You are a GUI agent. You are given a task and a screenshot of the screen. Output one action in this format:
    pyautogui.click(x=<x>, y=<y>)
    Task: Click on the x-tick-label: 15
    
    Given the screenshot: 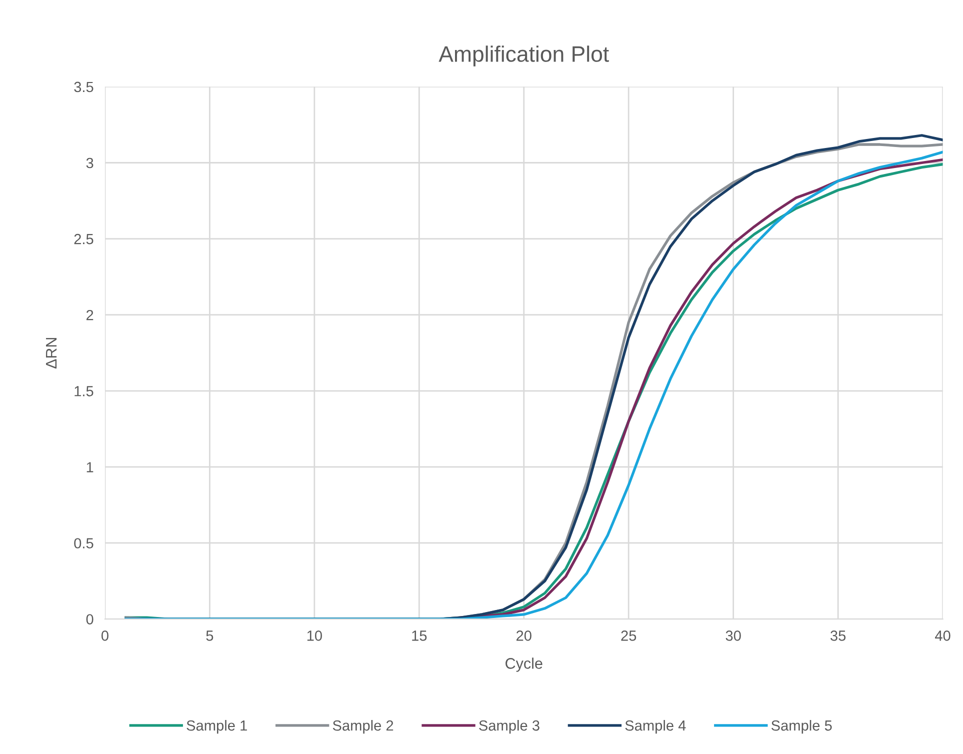 What is the action you would take?
    pyautogui.click(x=419, y=635)
    